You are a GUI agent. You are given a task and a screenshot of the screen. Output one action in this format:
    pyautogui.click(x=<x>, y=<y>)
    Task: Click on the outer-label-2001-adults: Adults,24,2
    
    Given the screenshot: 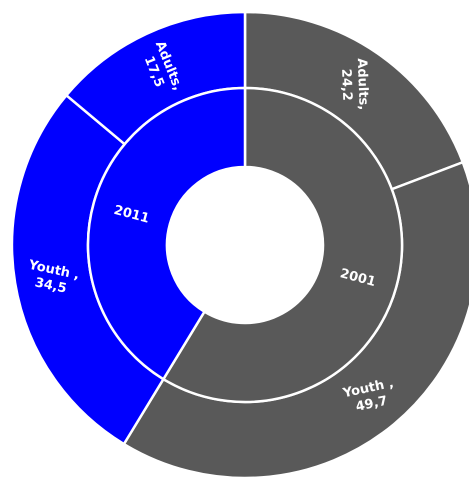 What is the action you would take?
    pyautogui.click(x=354, y=84)
    